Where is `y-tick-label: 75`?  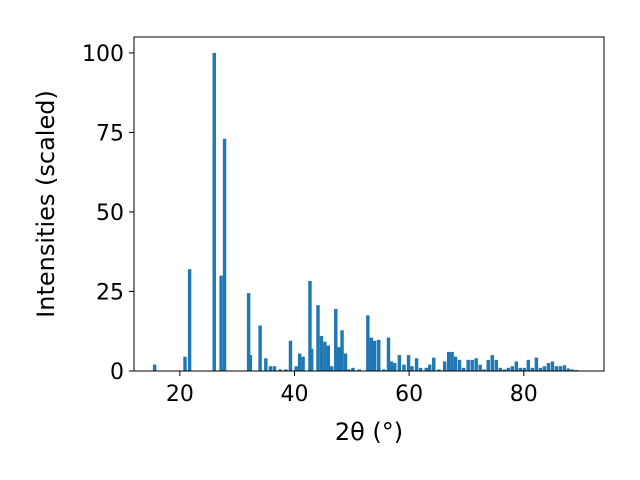
y-tick-label: 75 is located at coordinates (110, 133).